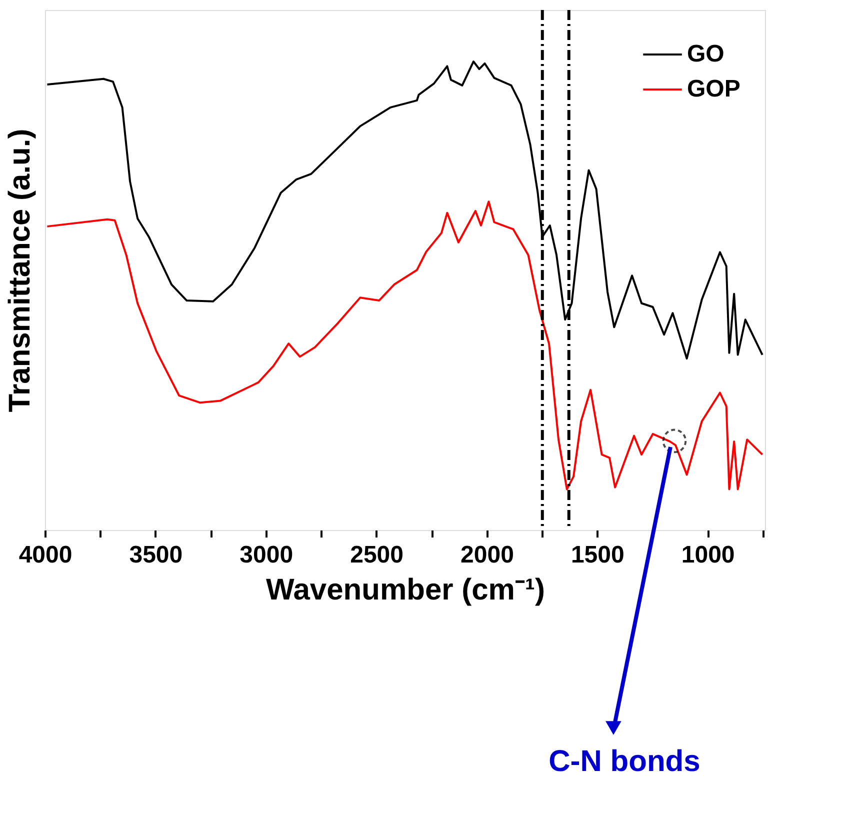 The height and width of the screenshot is (832, 857). What do you see at coordinates (597, 555) in the screenshot?
I see `x-tick-label: 1500` at bounding box center [597, 555].